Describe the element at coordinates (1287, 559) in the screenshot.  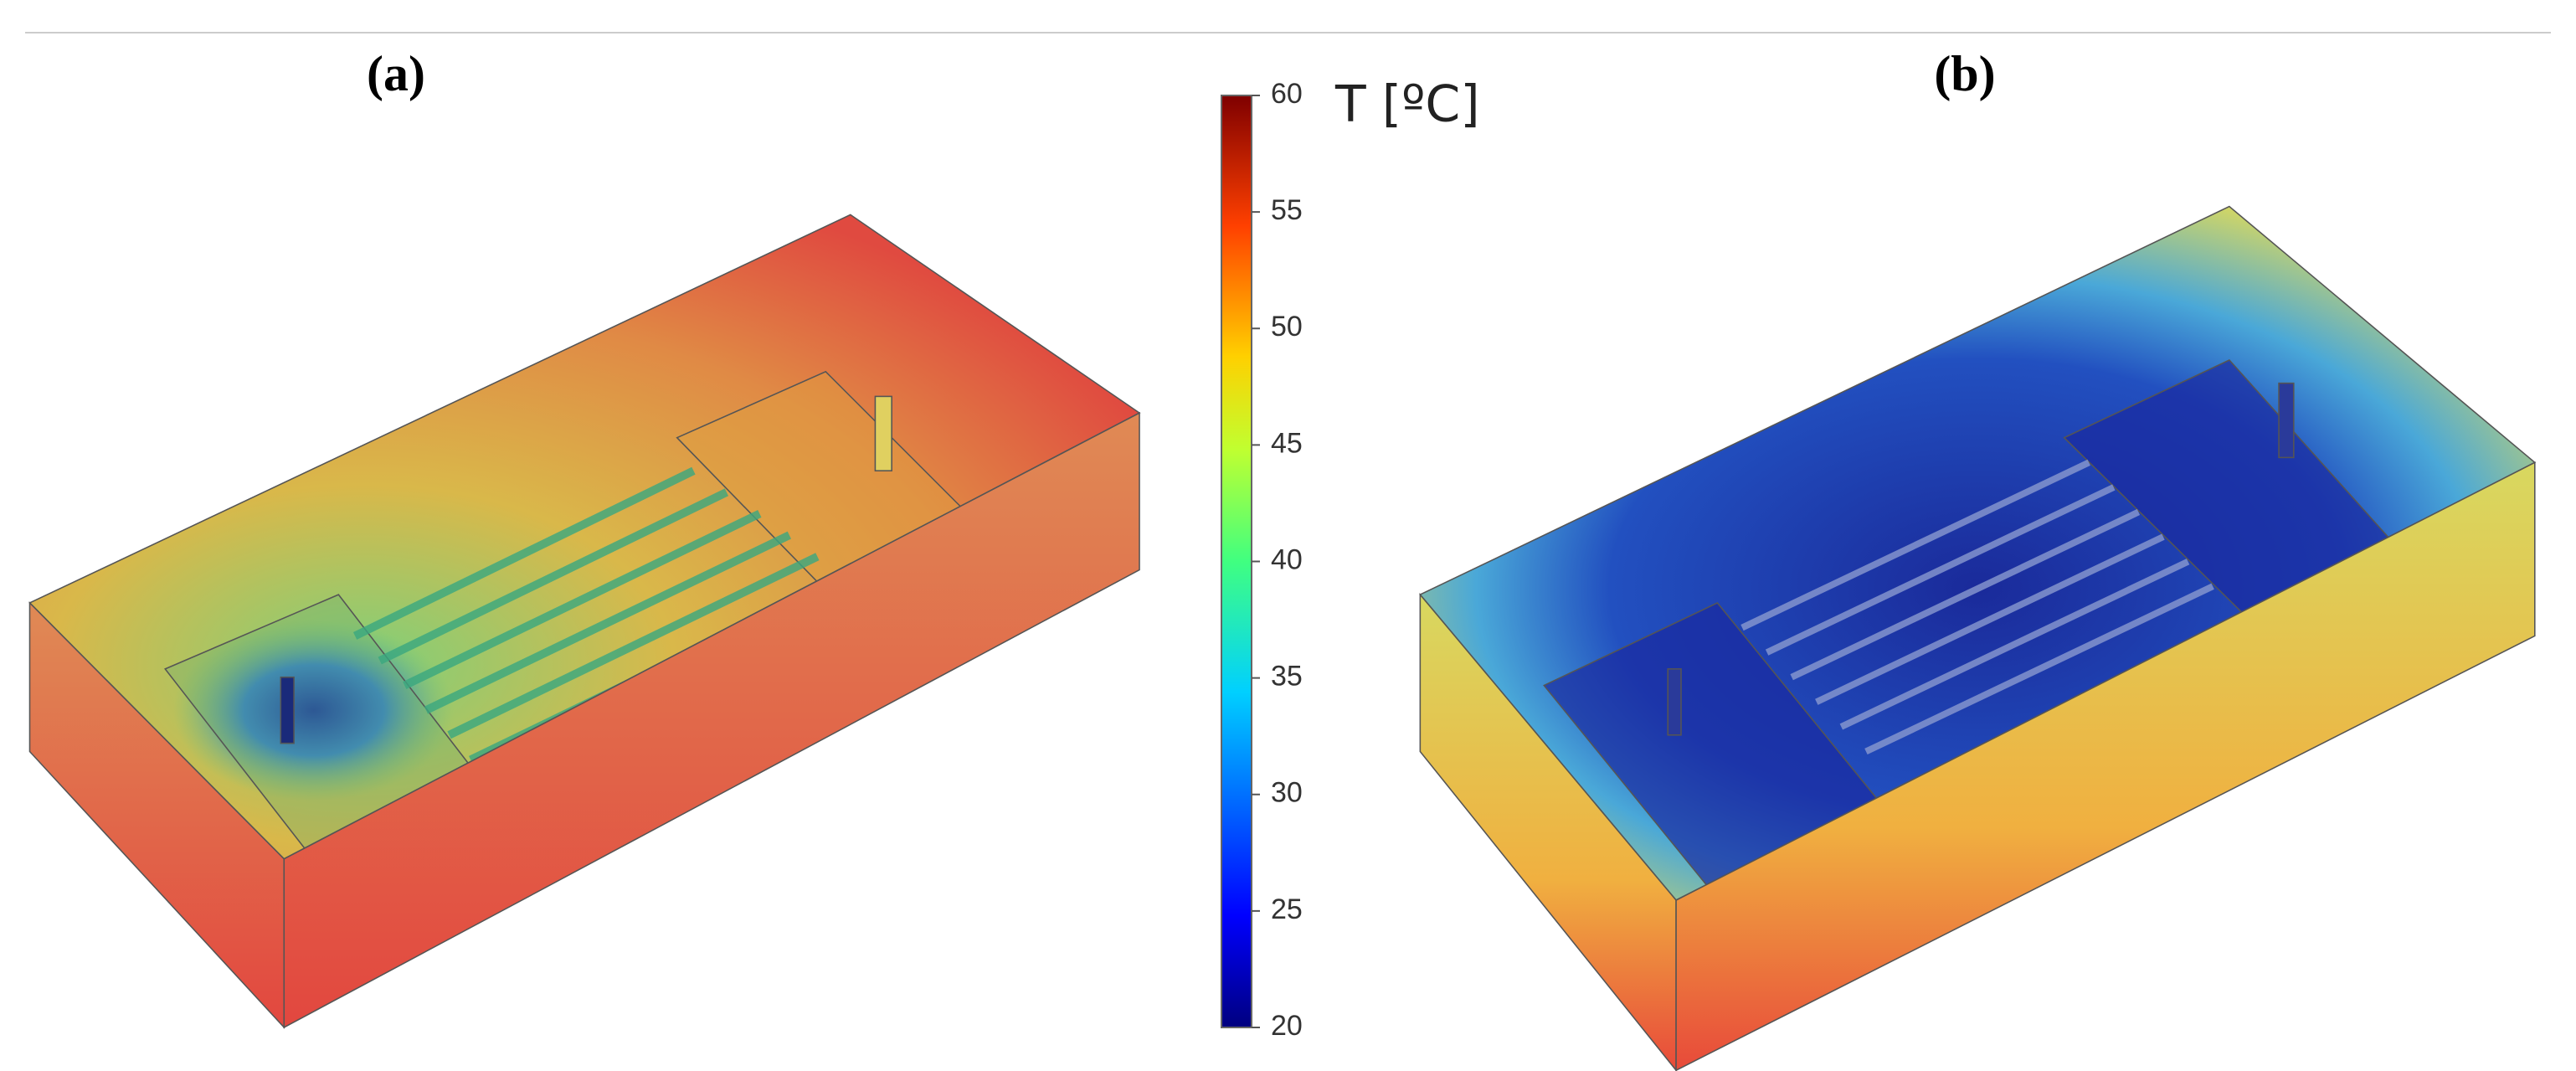
I see `colorbar-tick-label: 40` at that location.